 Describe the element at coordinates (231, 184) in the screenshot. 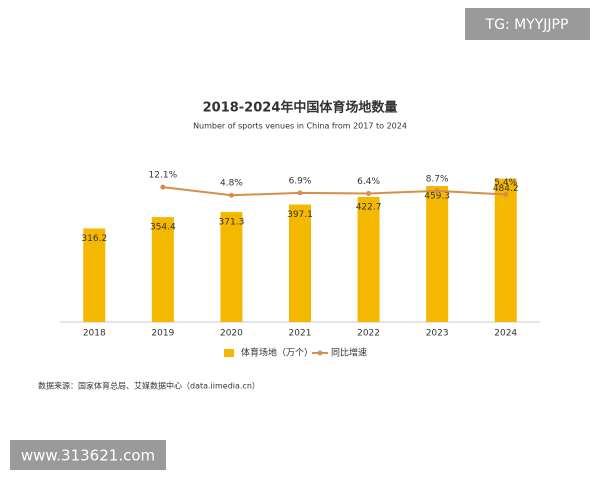

I see `value-label: 4.8%` at that location.